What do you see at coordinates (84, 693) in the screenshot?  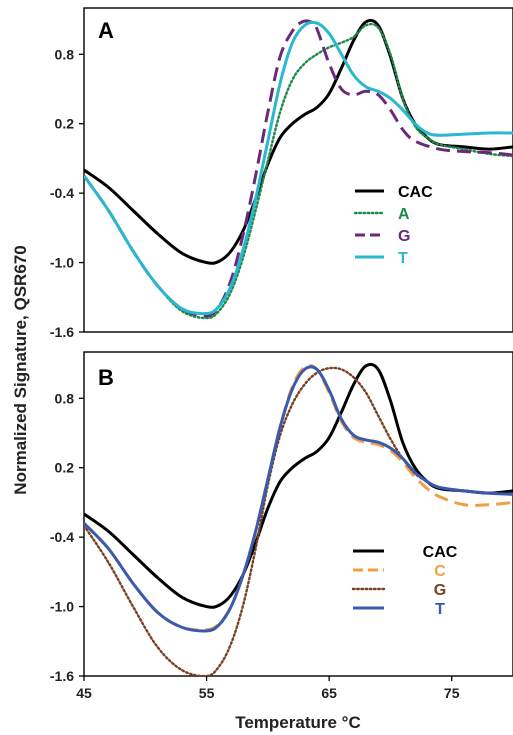 I see `x-tick-label: 45` at bounding box center [84, 693].